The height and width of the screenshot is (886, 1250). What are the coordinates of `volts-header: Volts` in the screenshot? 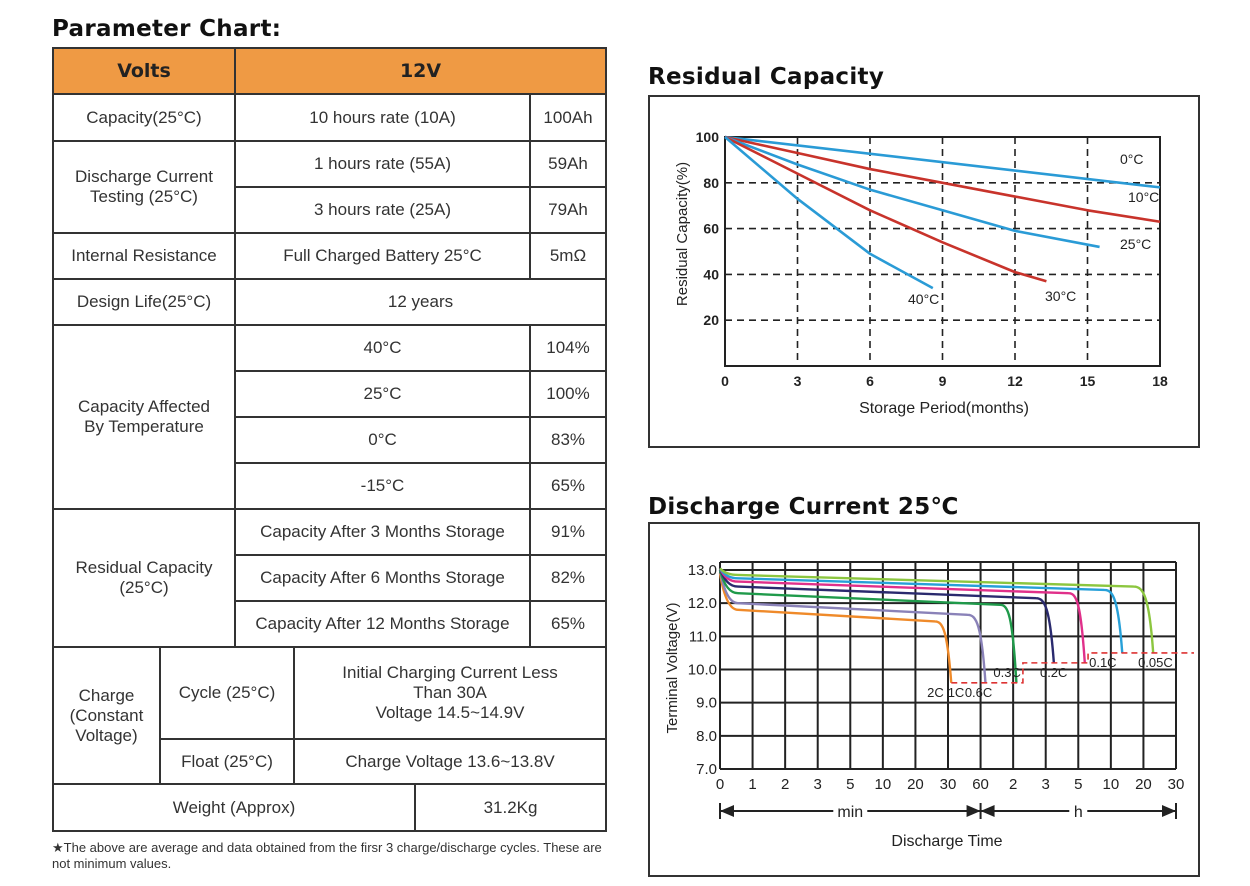 It's located at (144, 71).